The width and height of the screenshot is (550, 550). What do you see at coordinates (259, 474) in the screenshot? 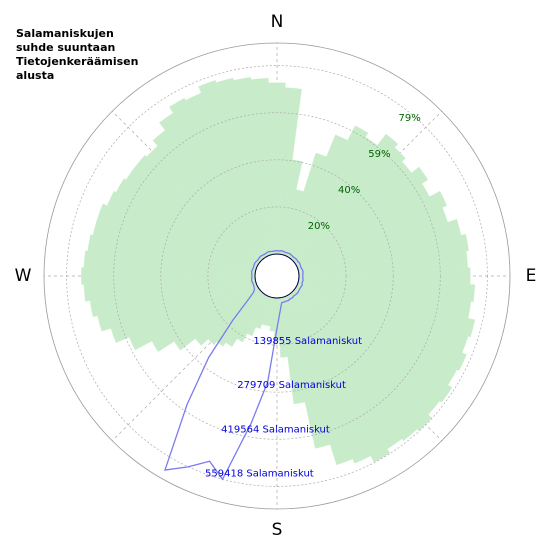
I see `y2-tick-label: 559418 Salamaniskut` at bounding box center [259, 474].